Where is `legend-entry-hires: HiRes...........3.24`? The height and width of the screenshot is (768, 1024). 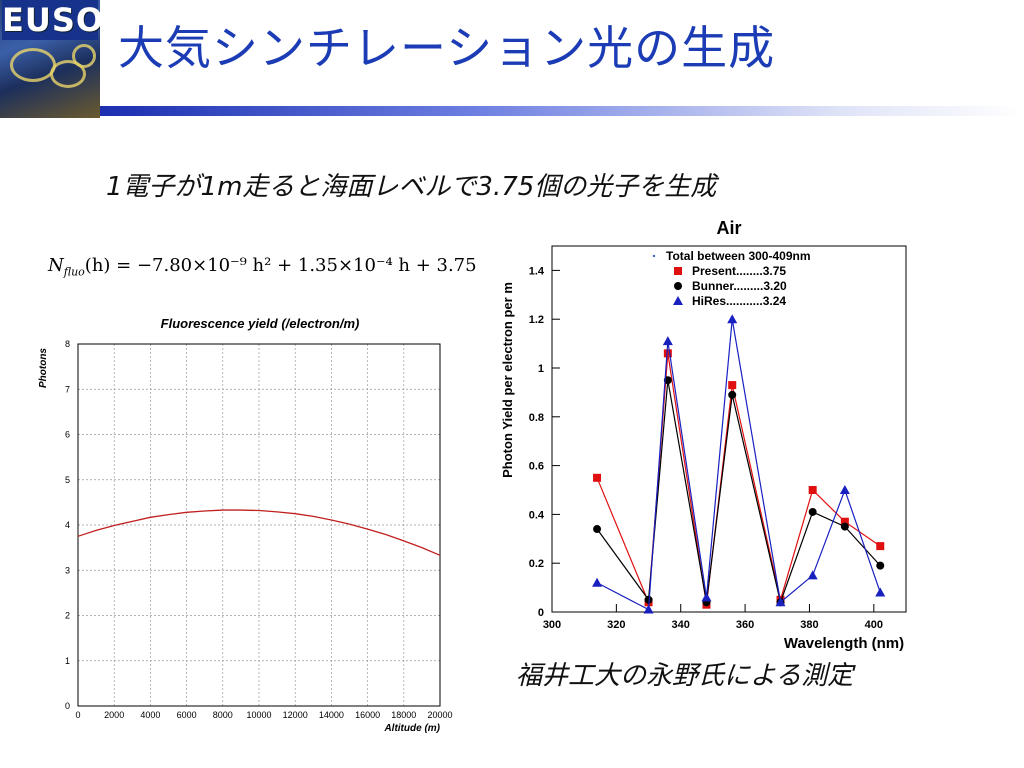 legend-entry-hires: HiRes...........3.24 is located at coordinates (739, 301).